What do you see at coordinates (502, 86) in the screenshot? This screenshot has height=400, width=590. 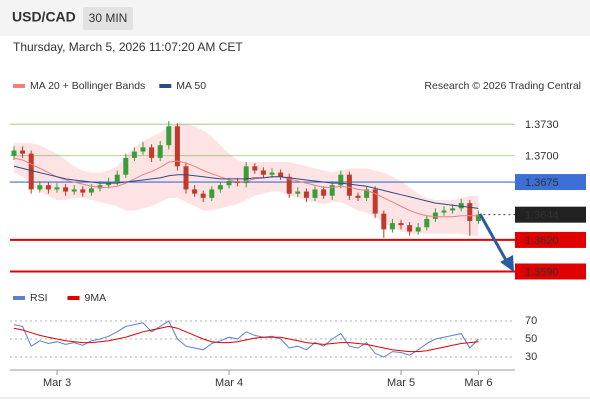 I see `source: Research © 2026 Trading Central` at bounding box center [502, 86].